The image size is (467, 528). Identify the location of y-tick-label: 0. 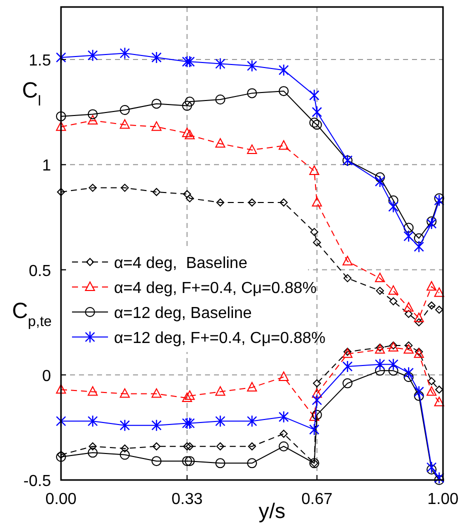
(47, 376).